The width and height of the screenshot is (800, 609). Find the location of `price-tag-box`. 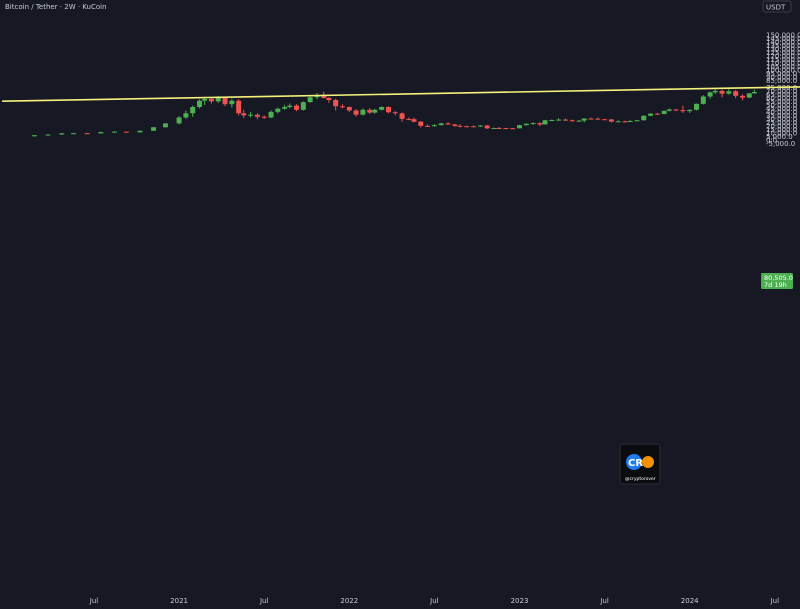

price-tag-box is located at coordinates (777, 281).